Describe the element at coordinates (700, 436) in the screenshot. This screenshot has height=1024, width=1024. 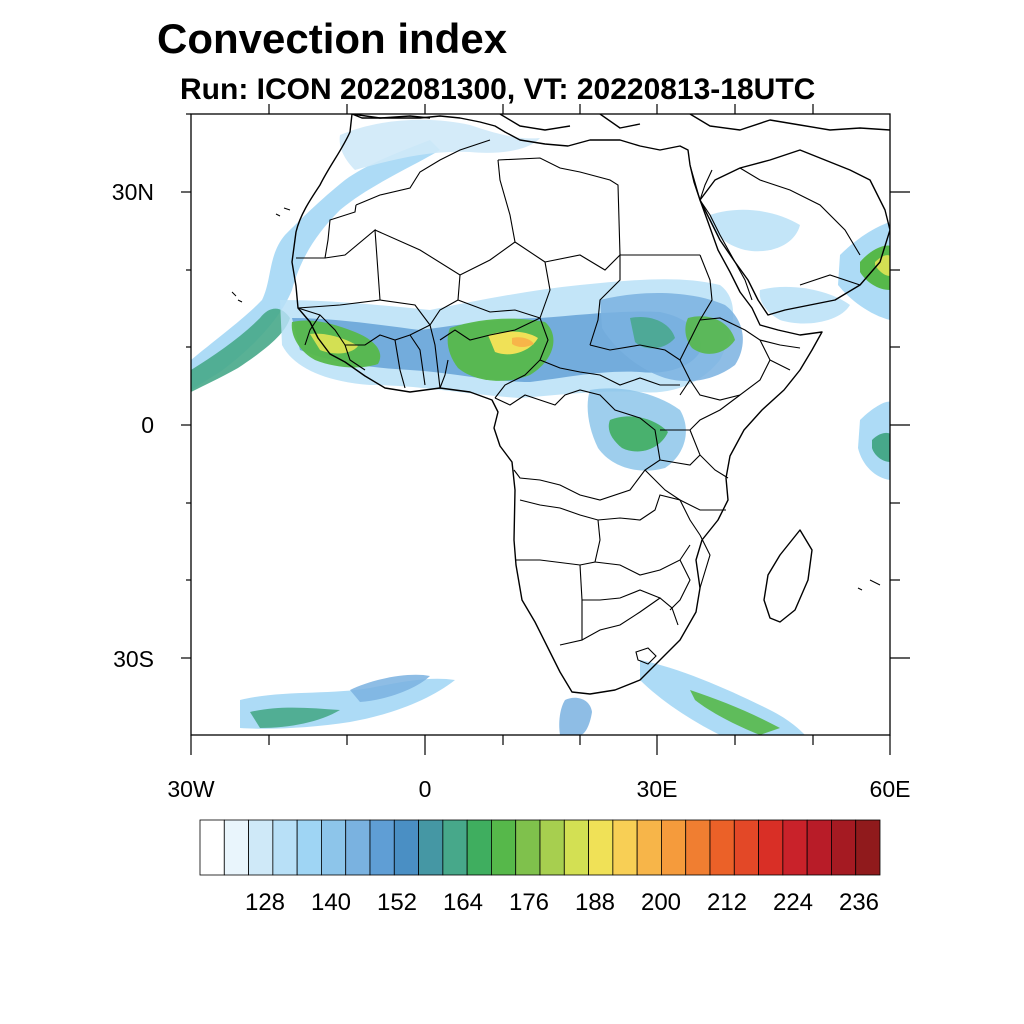
I see `border-east-africa` at that location.